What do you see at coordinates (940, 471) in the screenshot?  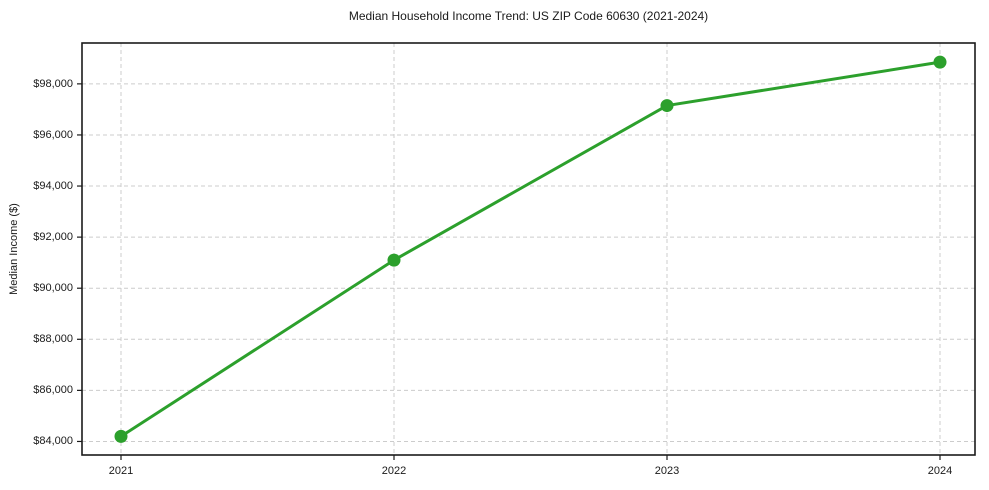 I see `x-tick-label: 2024` at bounding box center [940, 471].